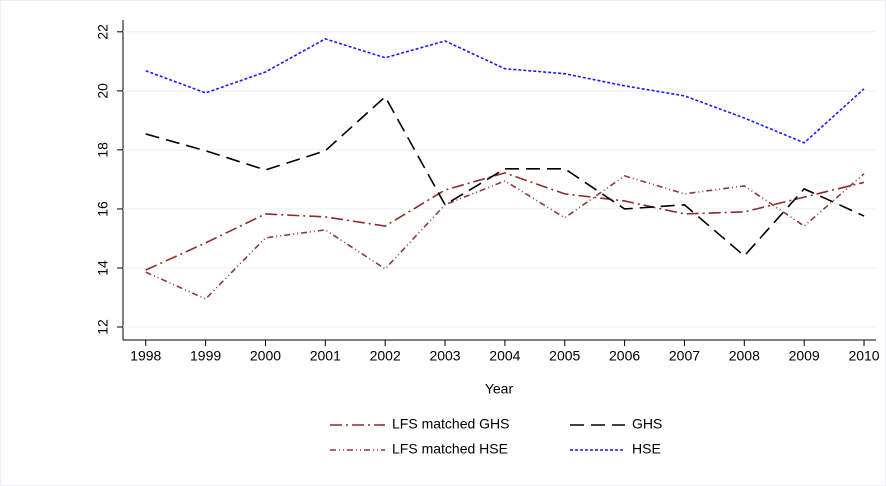 The height and width of the screenshot is (486, 886). Describe the element at coordinates (444, 356) in the screenshot. I see `x-tick-label: 2003` at that location.